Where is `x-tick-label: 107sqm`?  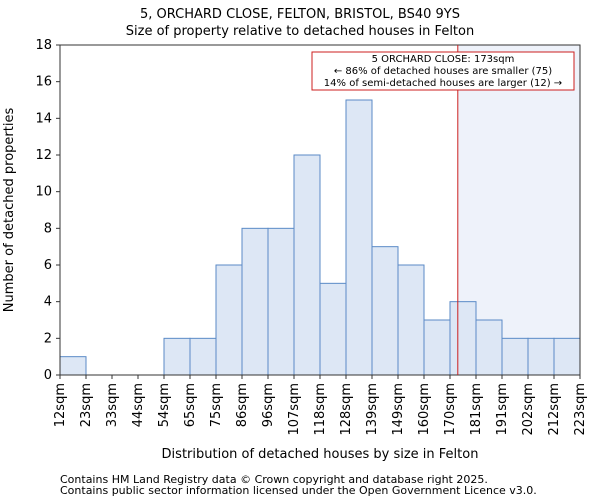 x-tick-label: 107sqm is located at coordinates (294, 409).